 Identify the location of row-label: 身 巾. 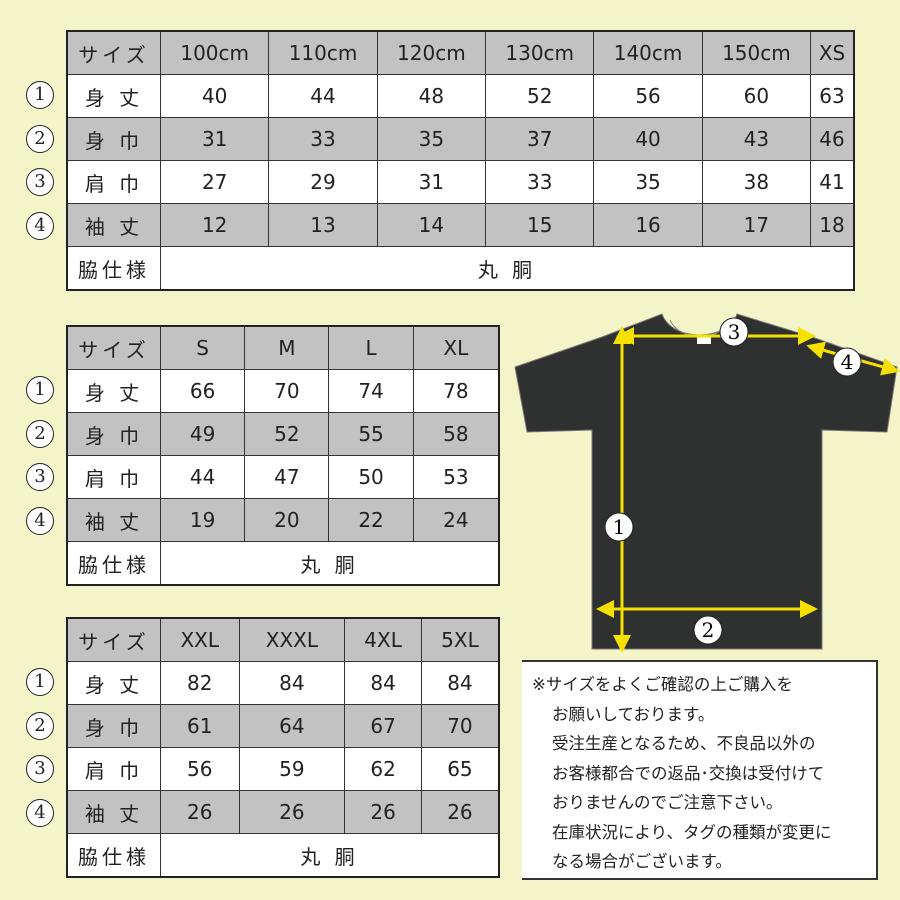
(113, 139).